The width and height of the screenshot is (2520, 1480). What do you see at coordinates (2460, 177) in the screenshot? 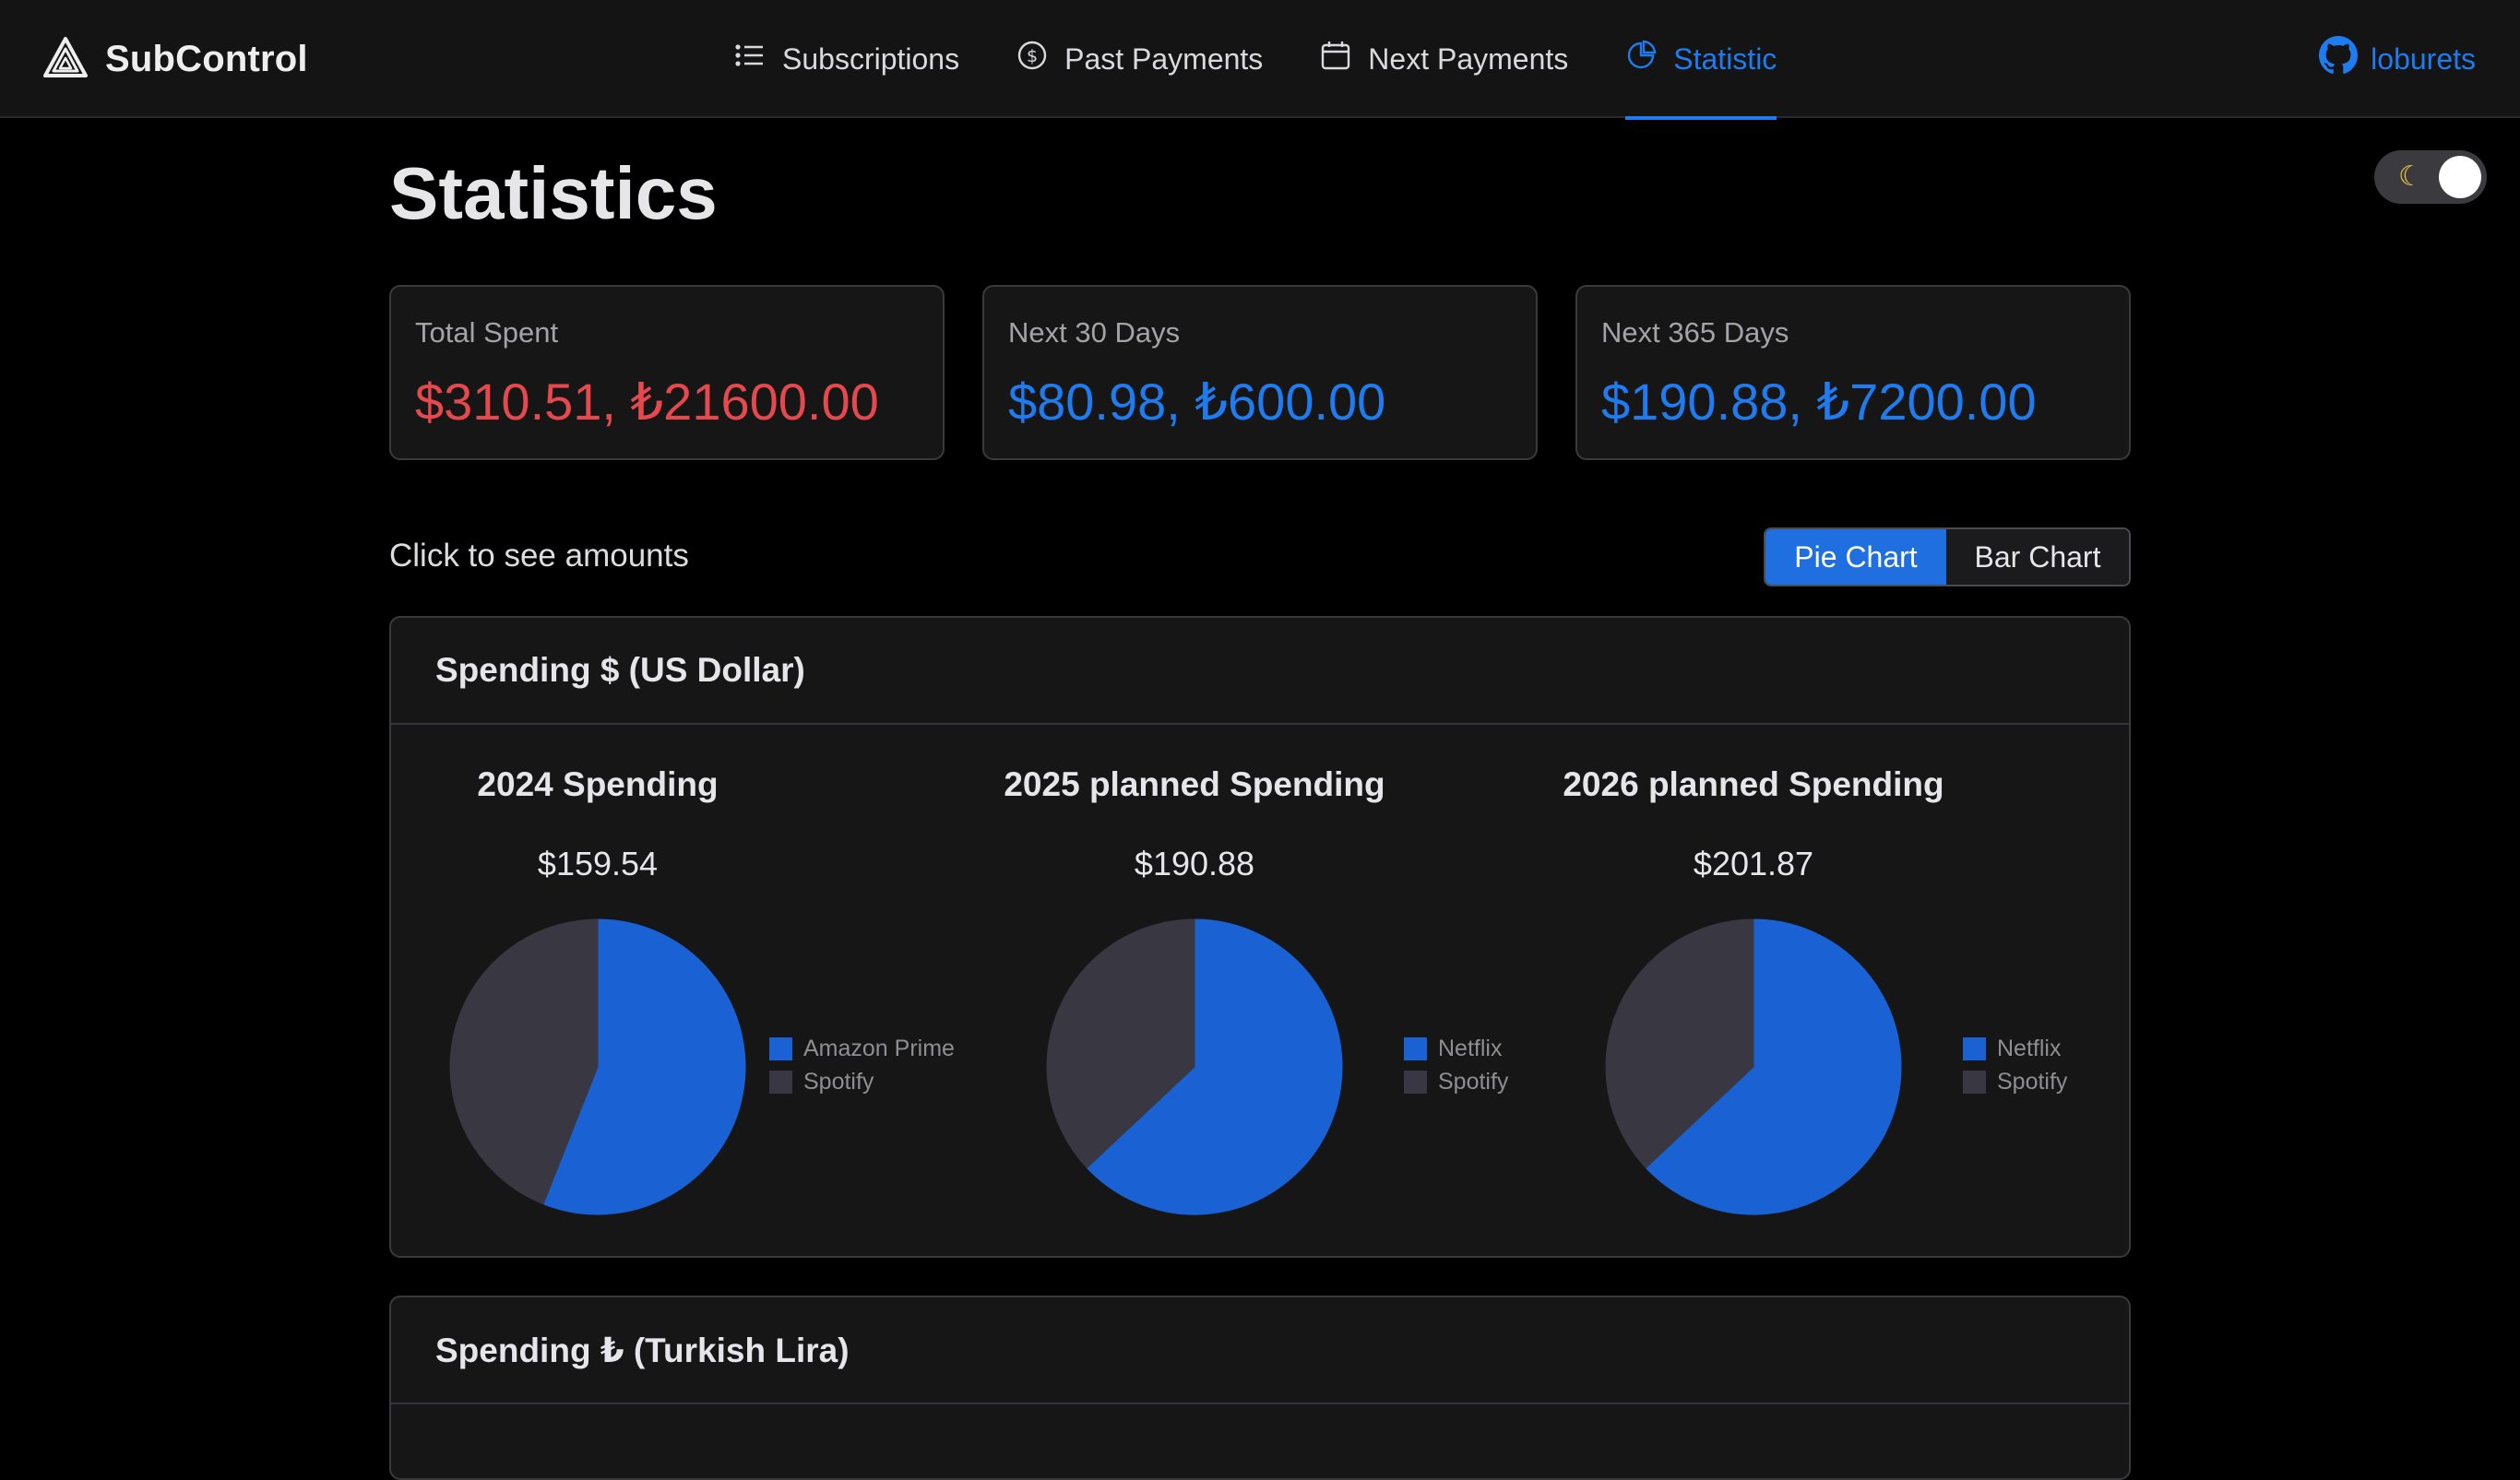
I see `toggle-knob` at bounding box center [2460, 177].